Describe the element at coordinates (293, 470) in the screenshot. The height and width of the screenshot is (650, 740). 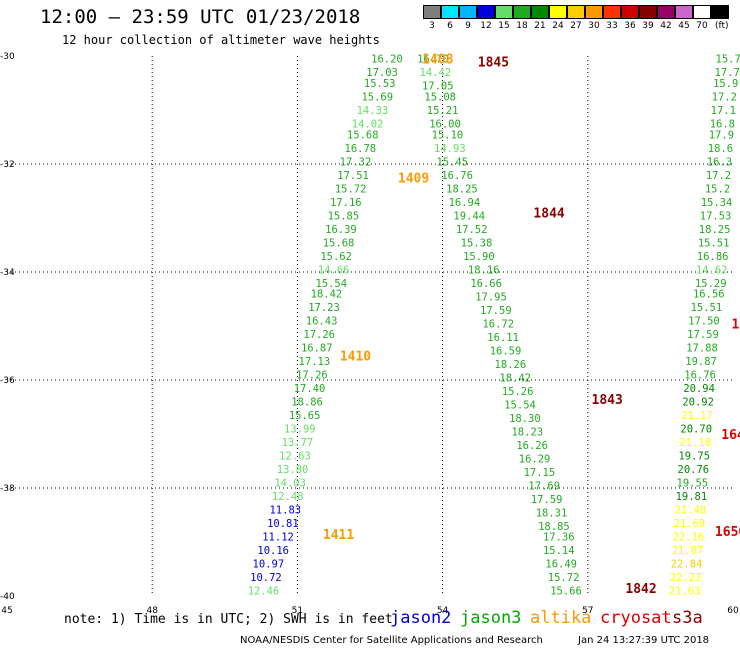
I see `wave-height-label: 13.80` at that location.